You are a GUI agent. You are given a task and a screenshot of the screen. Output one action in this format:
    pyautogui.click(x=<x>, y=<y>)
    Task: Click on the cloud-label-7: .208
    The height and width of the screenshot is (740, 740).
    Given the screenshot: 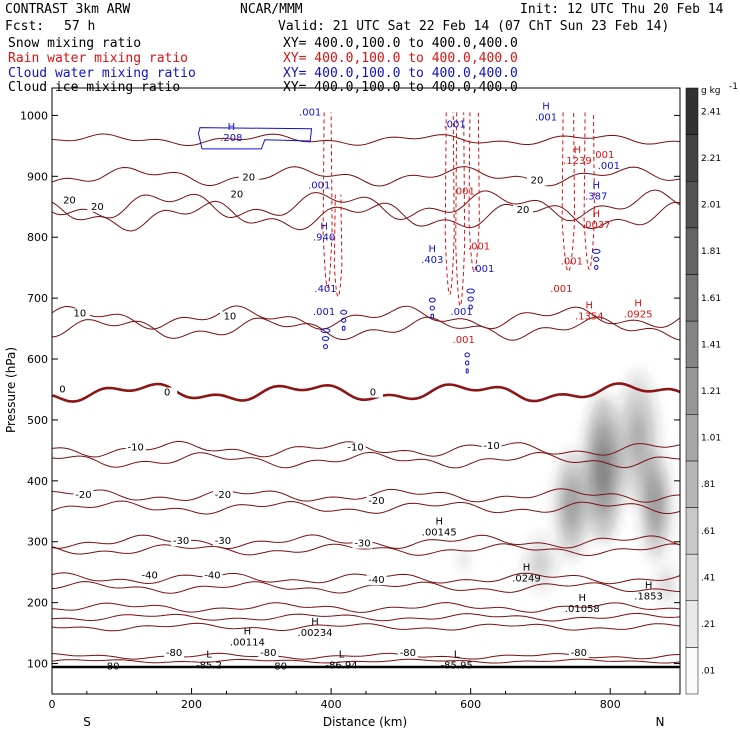 What is the action you would take?
    pyautogui.click(x=231, y=138)
    